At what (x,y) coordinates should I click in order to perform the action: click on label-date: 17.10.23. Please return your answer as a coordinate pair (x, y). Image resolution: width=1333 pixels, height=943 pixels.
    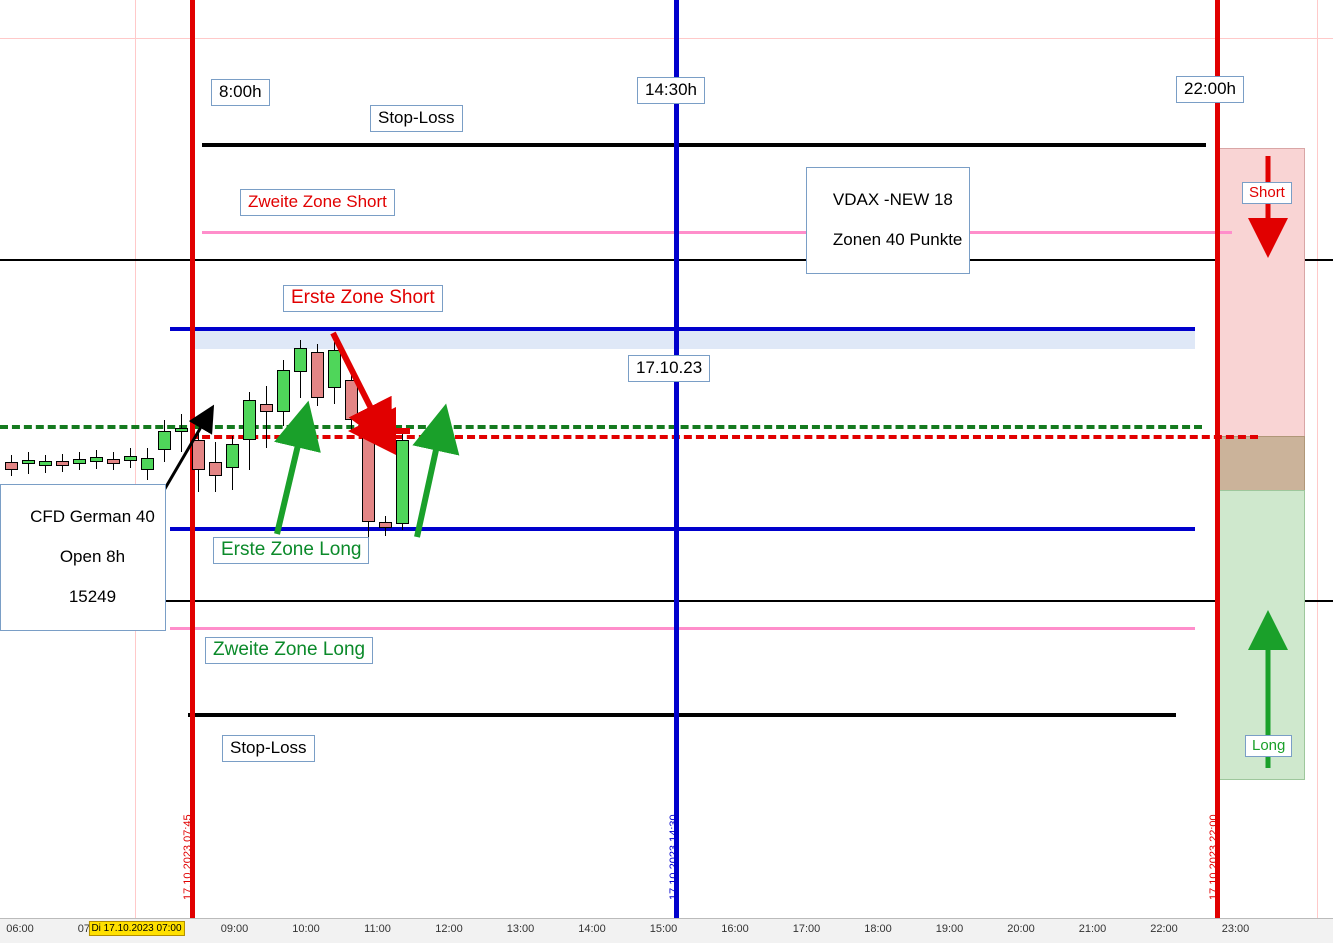
    Looking at the image, I should click on (669, 368).